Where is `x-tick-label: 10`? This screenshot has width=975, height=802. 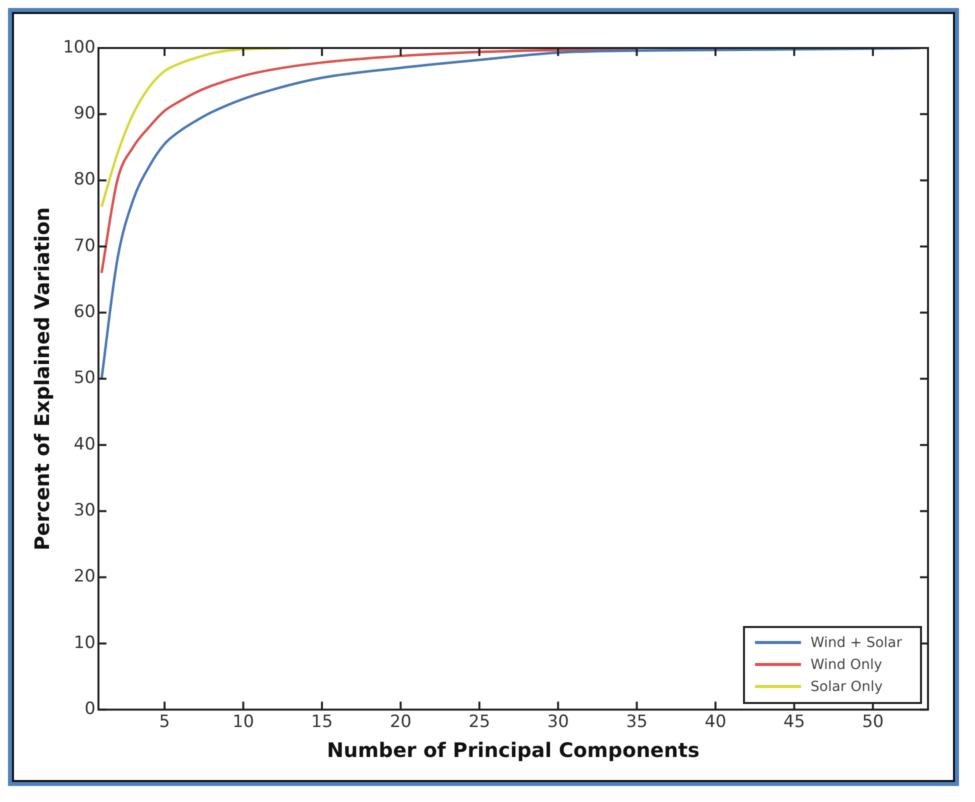
x-tick-label: 10 is located at coordinates (243, 722).